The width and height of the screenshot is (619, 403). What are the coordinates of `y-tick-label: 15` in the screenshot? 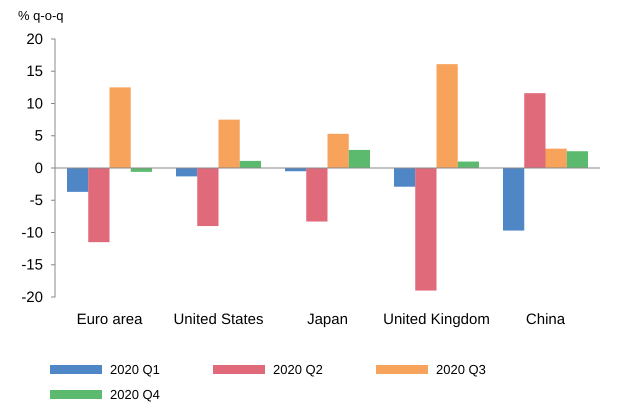 It's located at (34, 71).